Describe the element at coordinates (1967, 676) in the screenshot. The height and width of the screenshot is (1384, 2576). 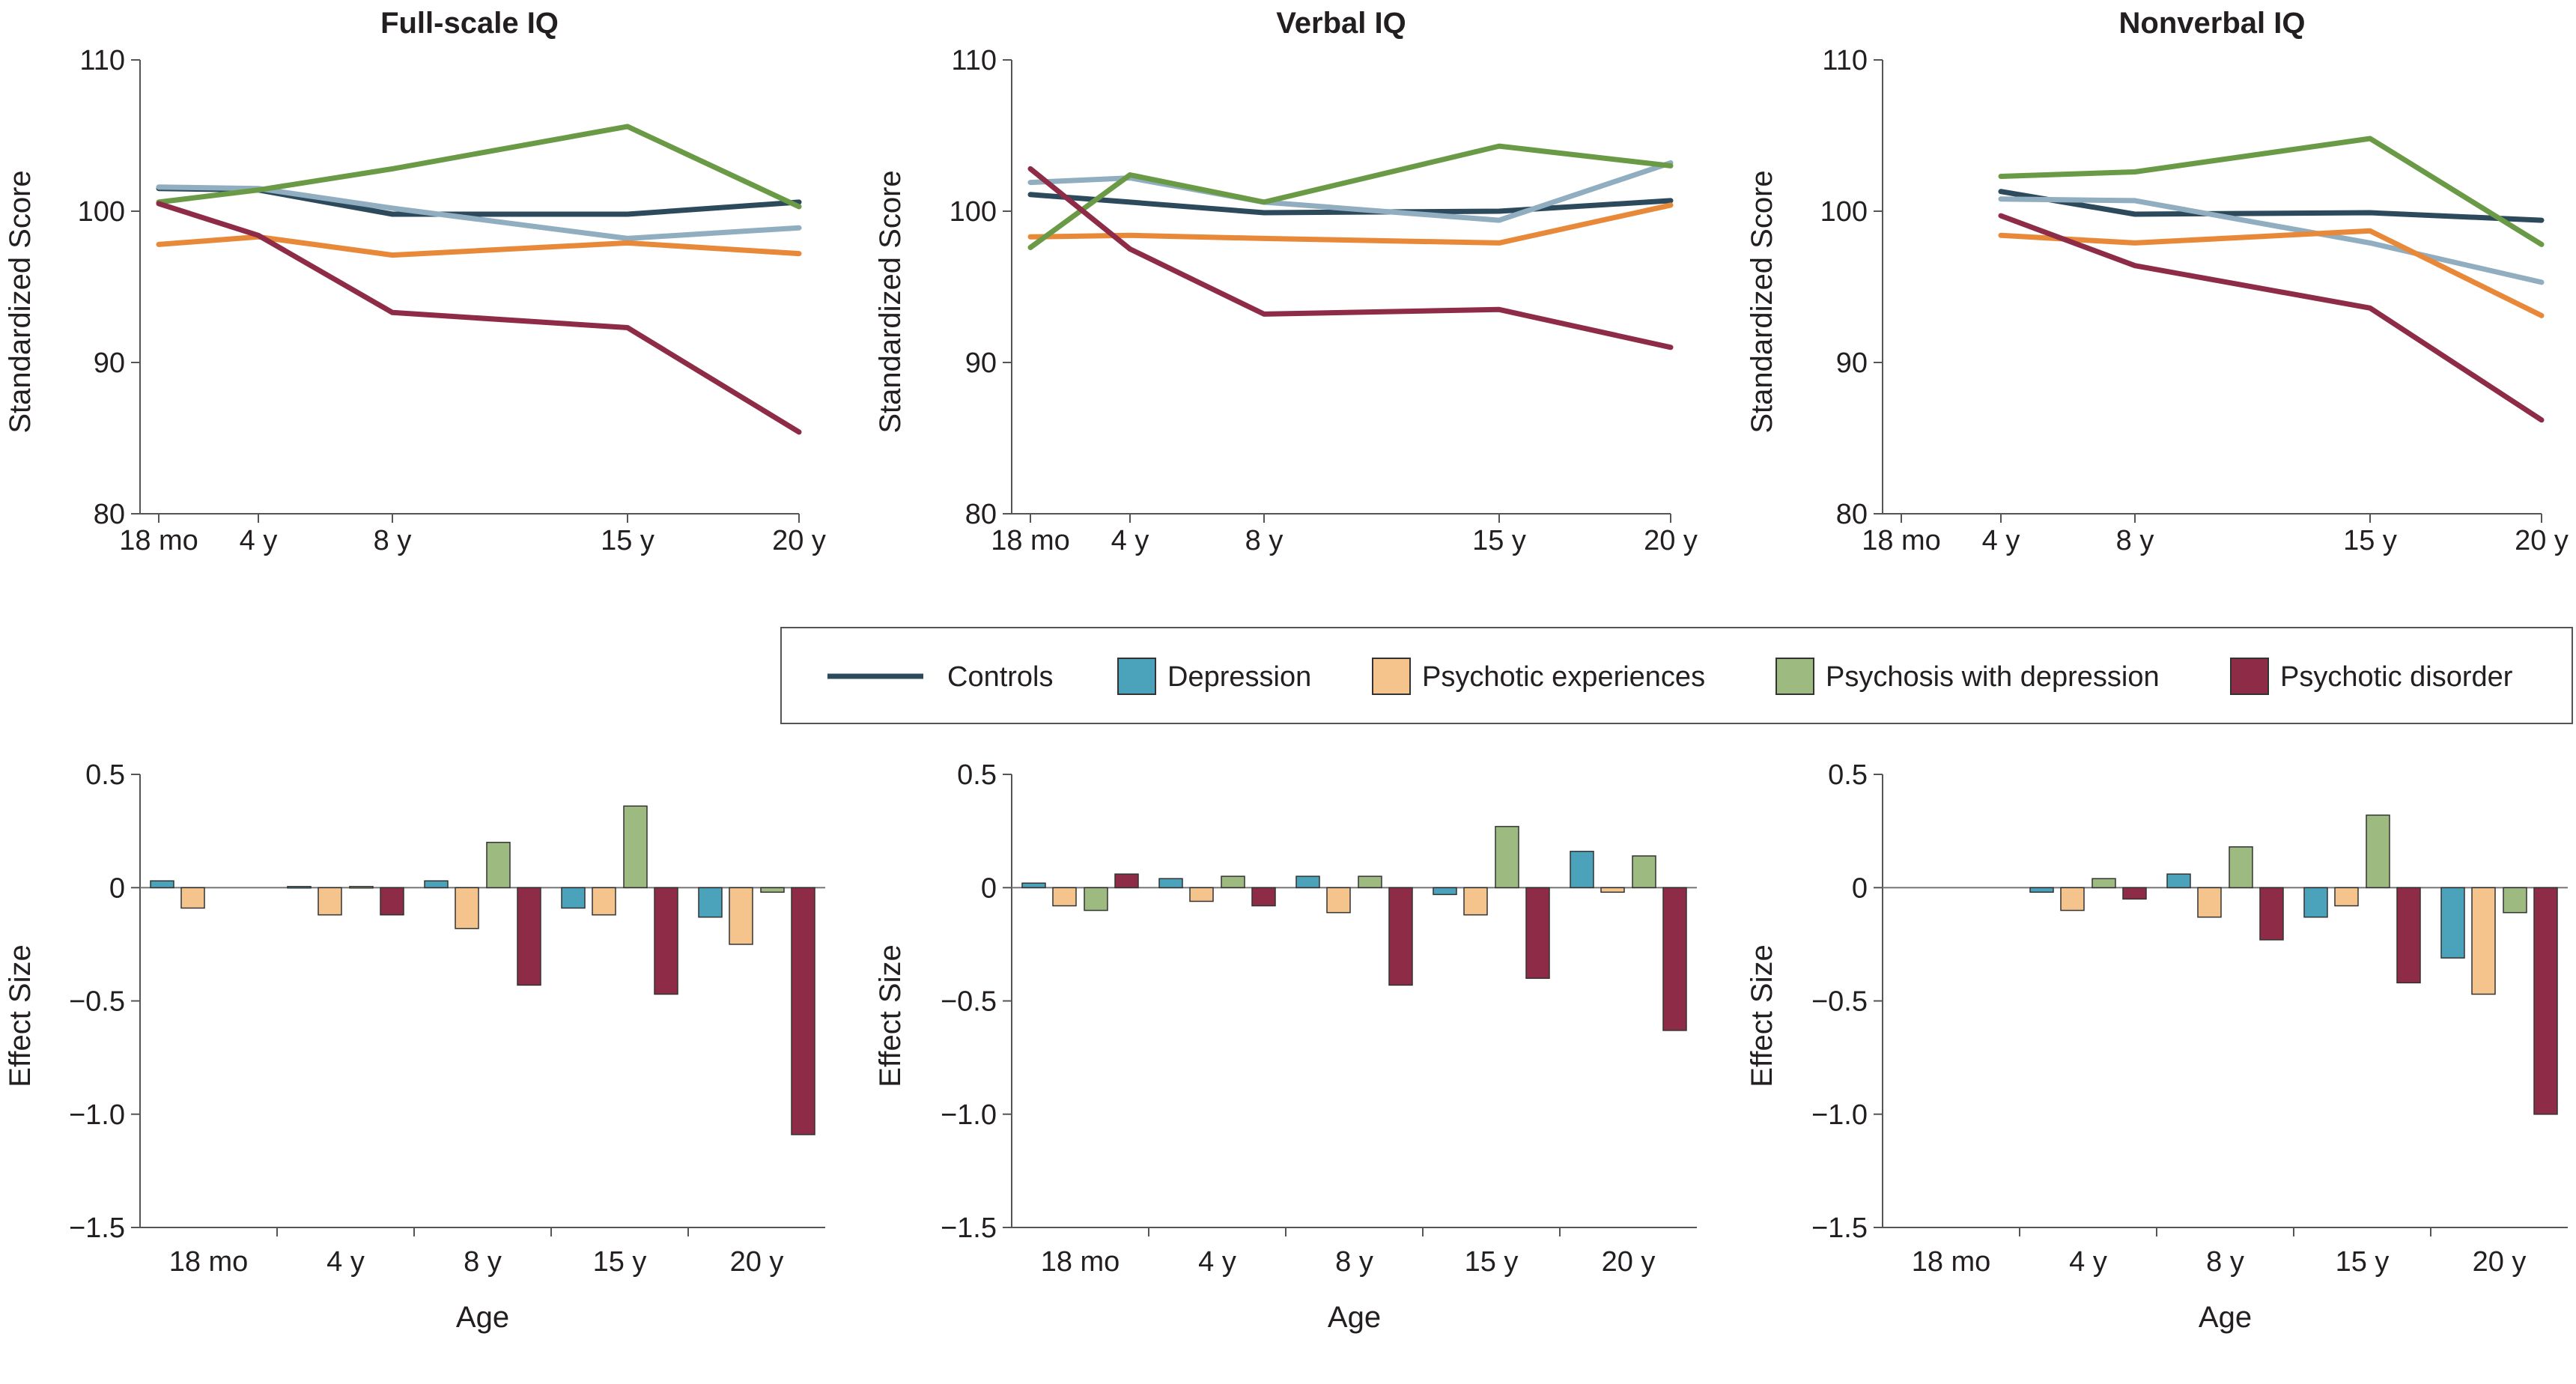
I see `legend-item: Psychosis with depression` at that location.